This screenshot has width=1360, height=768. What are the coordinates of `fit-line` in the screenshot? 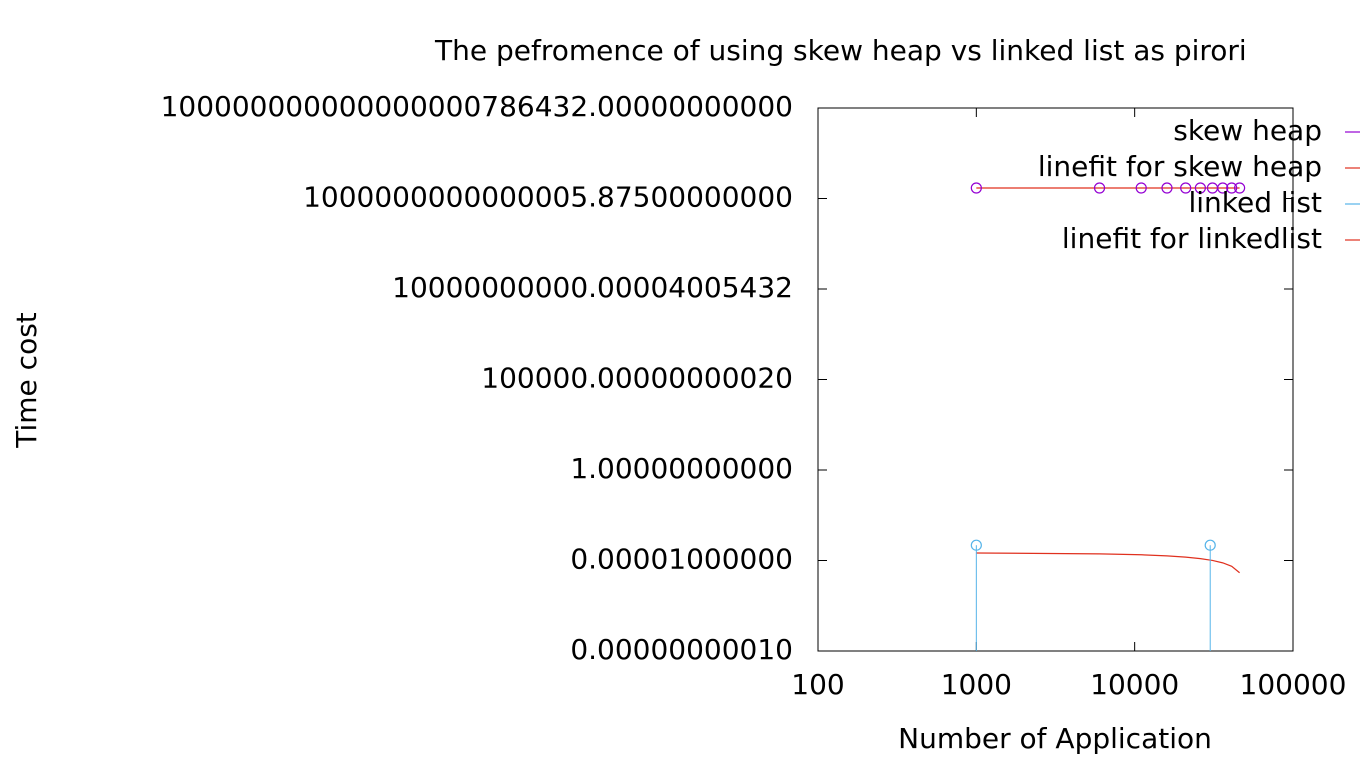 It's located at (1108, 563).